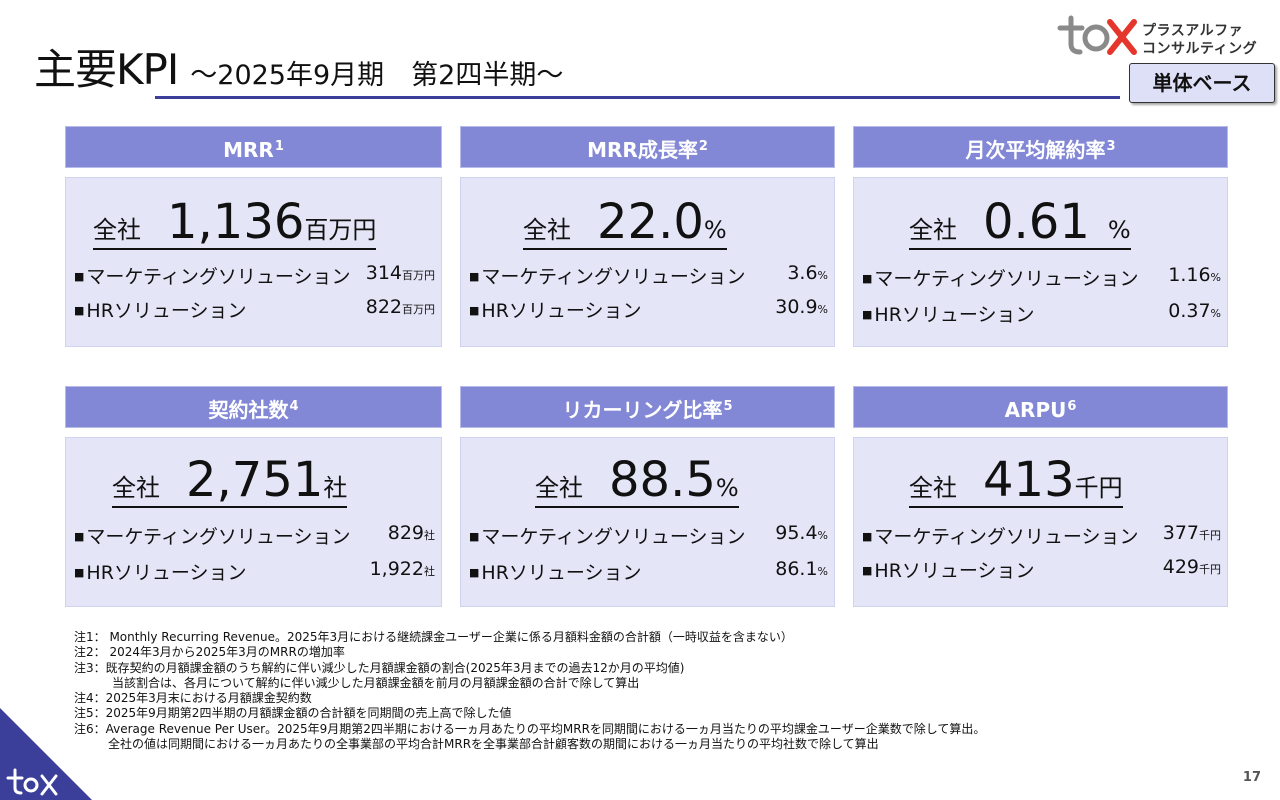 The image size is (1280, 800). I want to click on kpi-sub-unit: 千円, so click(1210, 569).